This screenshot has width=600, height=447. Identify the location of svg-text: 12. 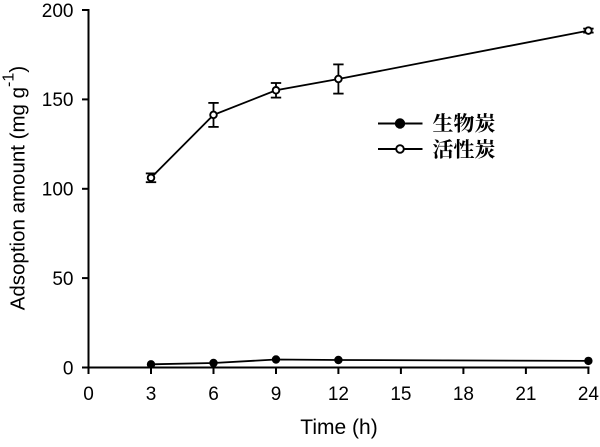
(338, 394).